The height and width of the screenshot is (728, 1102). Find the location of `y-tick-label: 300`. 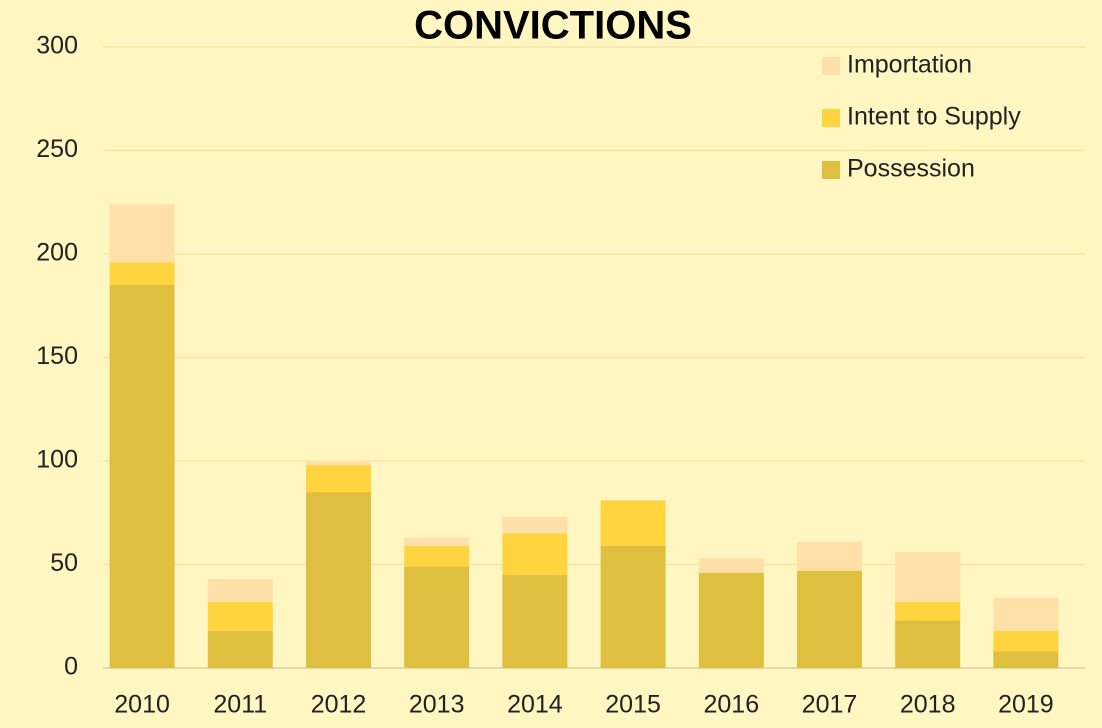

y-tick-label: 300 is located at coordinates (57, 46).